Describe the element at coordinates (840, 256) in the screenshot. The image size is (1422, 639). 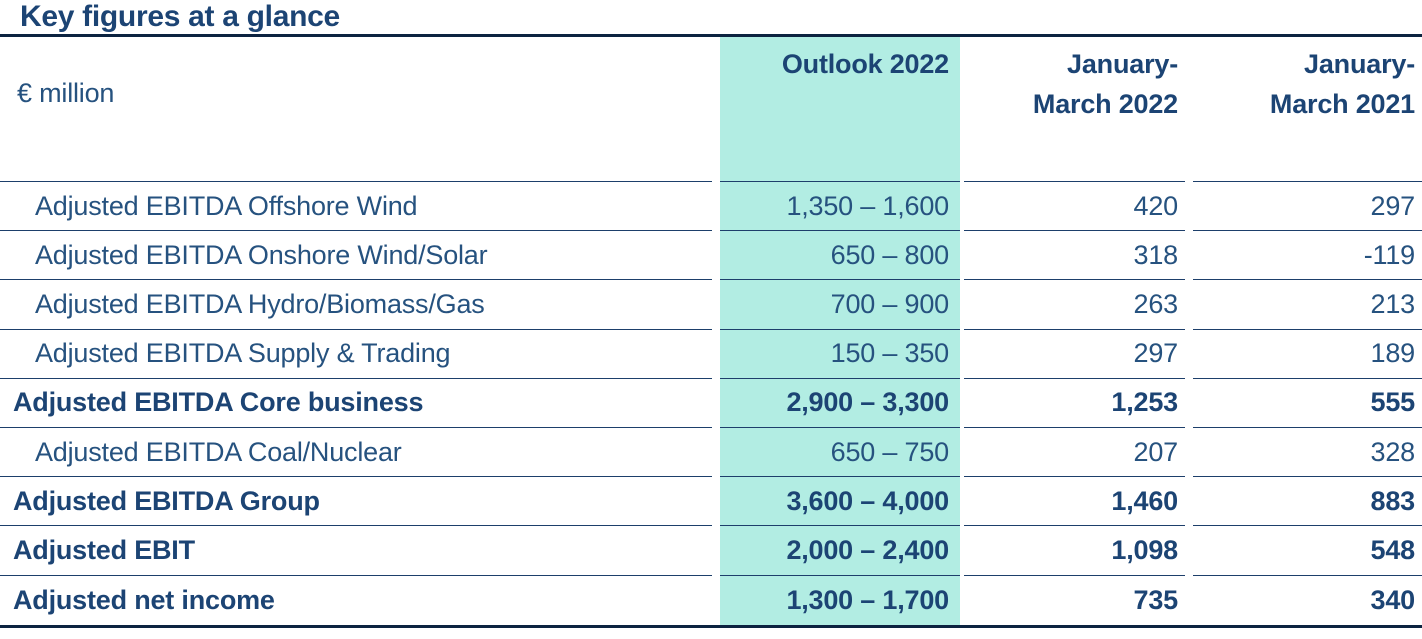
I see `outlook-2022-value: 650 – 800` at that location.